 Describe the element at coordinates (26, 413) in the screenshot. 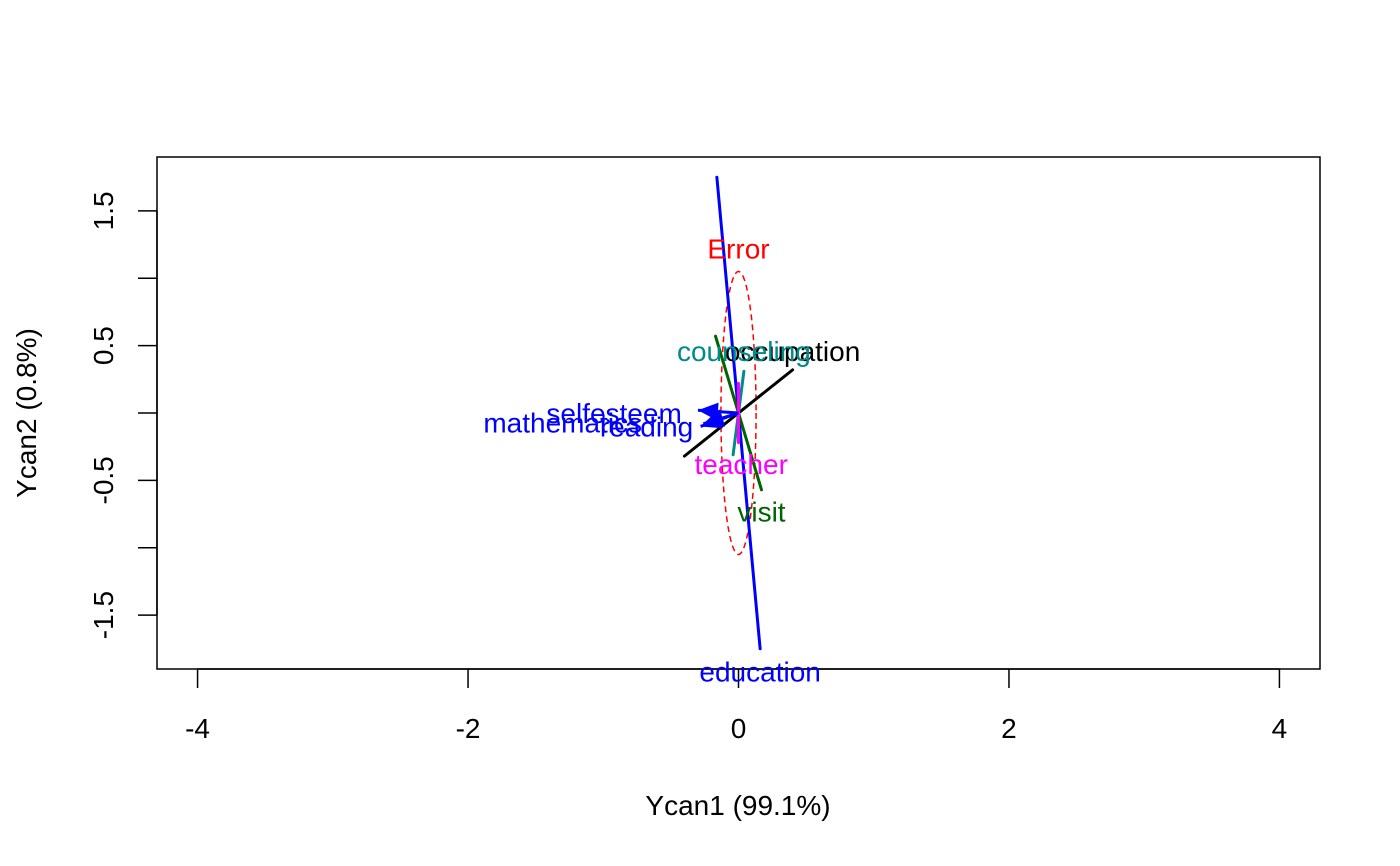

I see `y-axis-label: Ycan2 (0.8%)` at that location.